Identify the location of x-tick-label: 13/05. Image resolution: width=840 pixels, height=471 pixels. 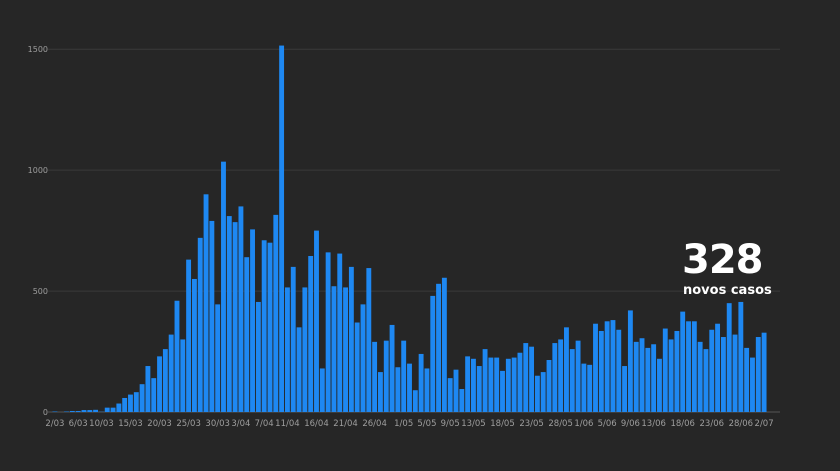
(473, 424).